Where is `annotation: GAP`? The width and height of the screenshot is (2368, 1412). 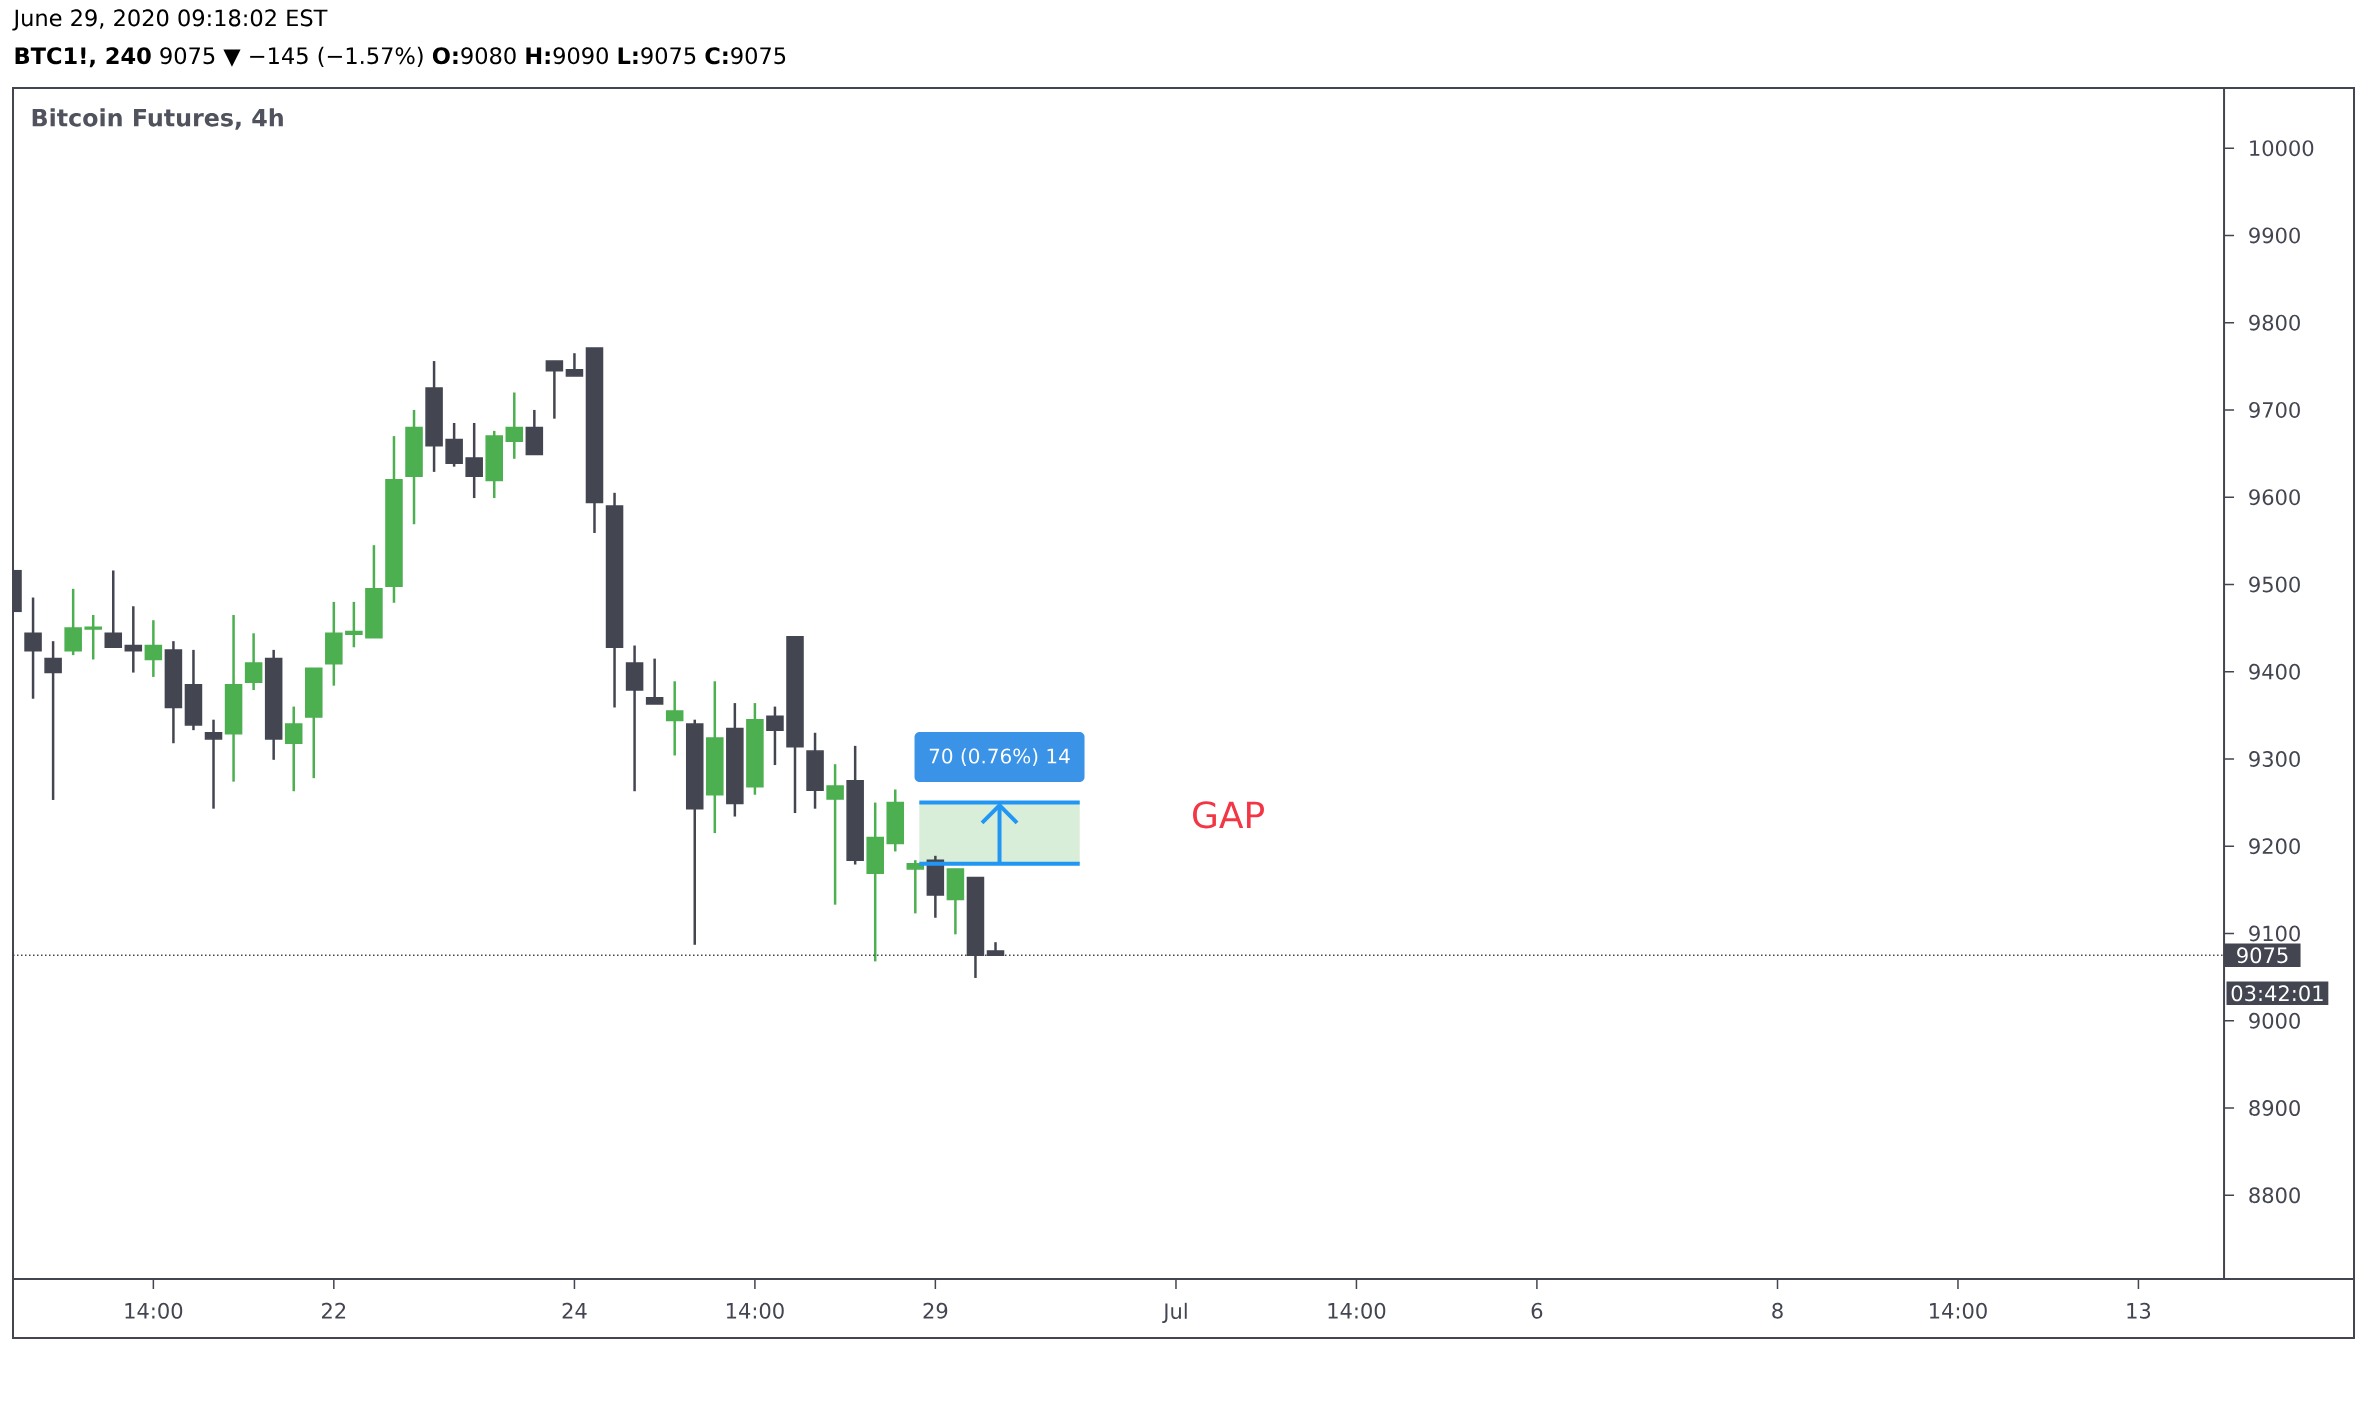 annotation: GAP is located at coordinates (1228, 815).